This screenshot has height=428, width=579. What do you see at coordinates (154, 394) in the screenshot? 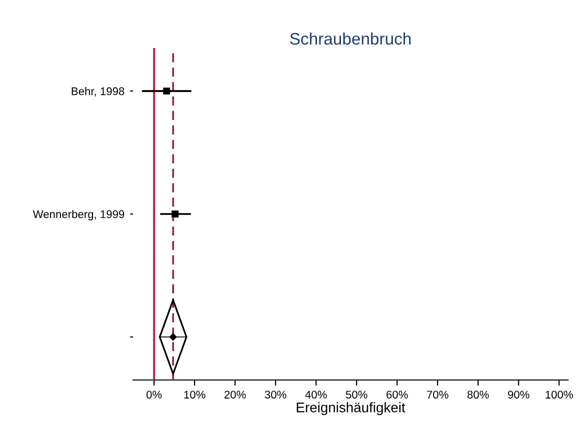
I see `x-tick-label: 0%` at bounding box center [154, 394].